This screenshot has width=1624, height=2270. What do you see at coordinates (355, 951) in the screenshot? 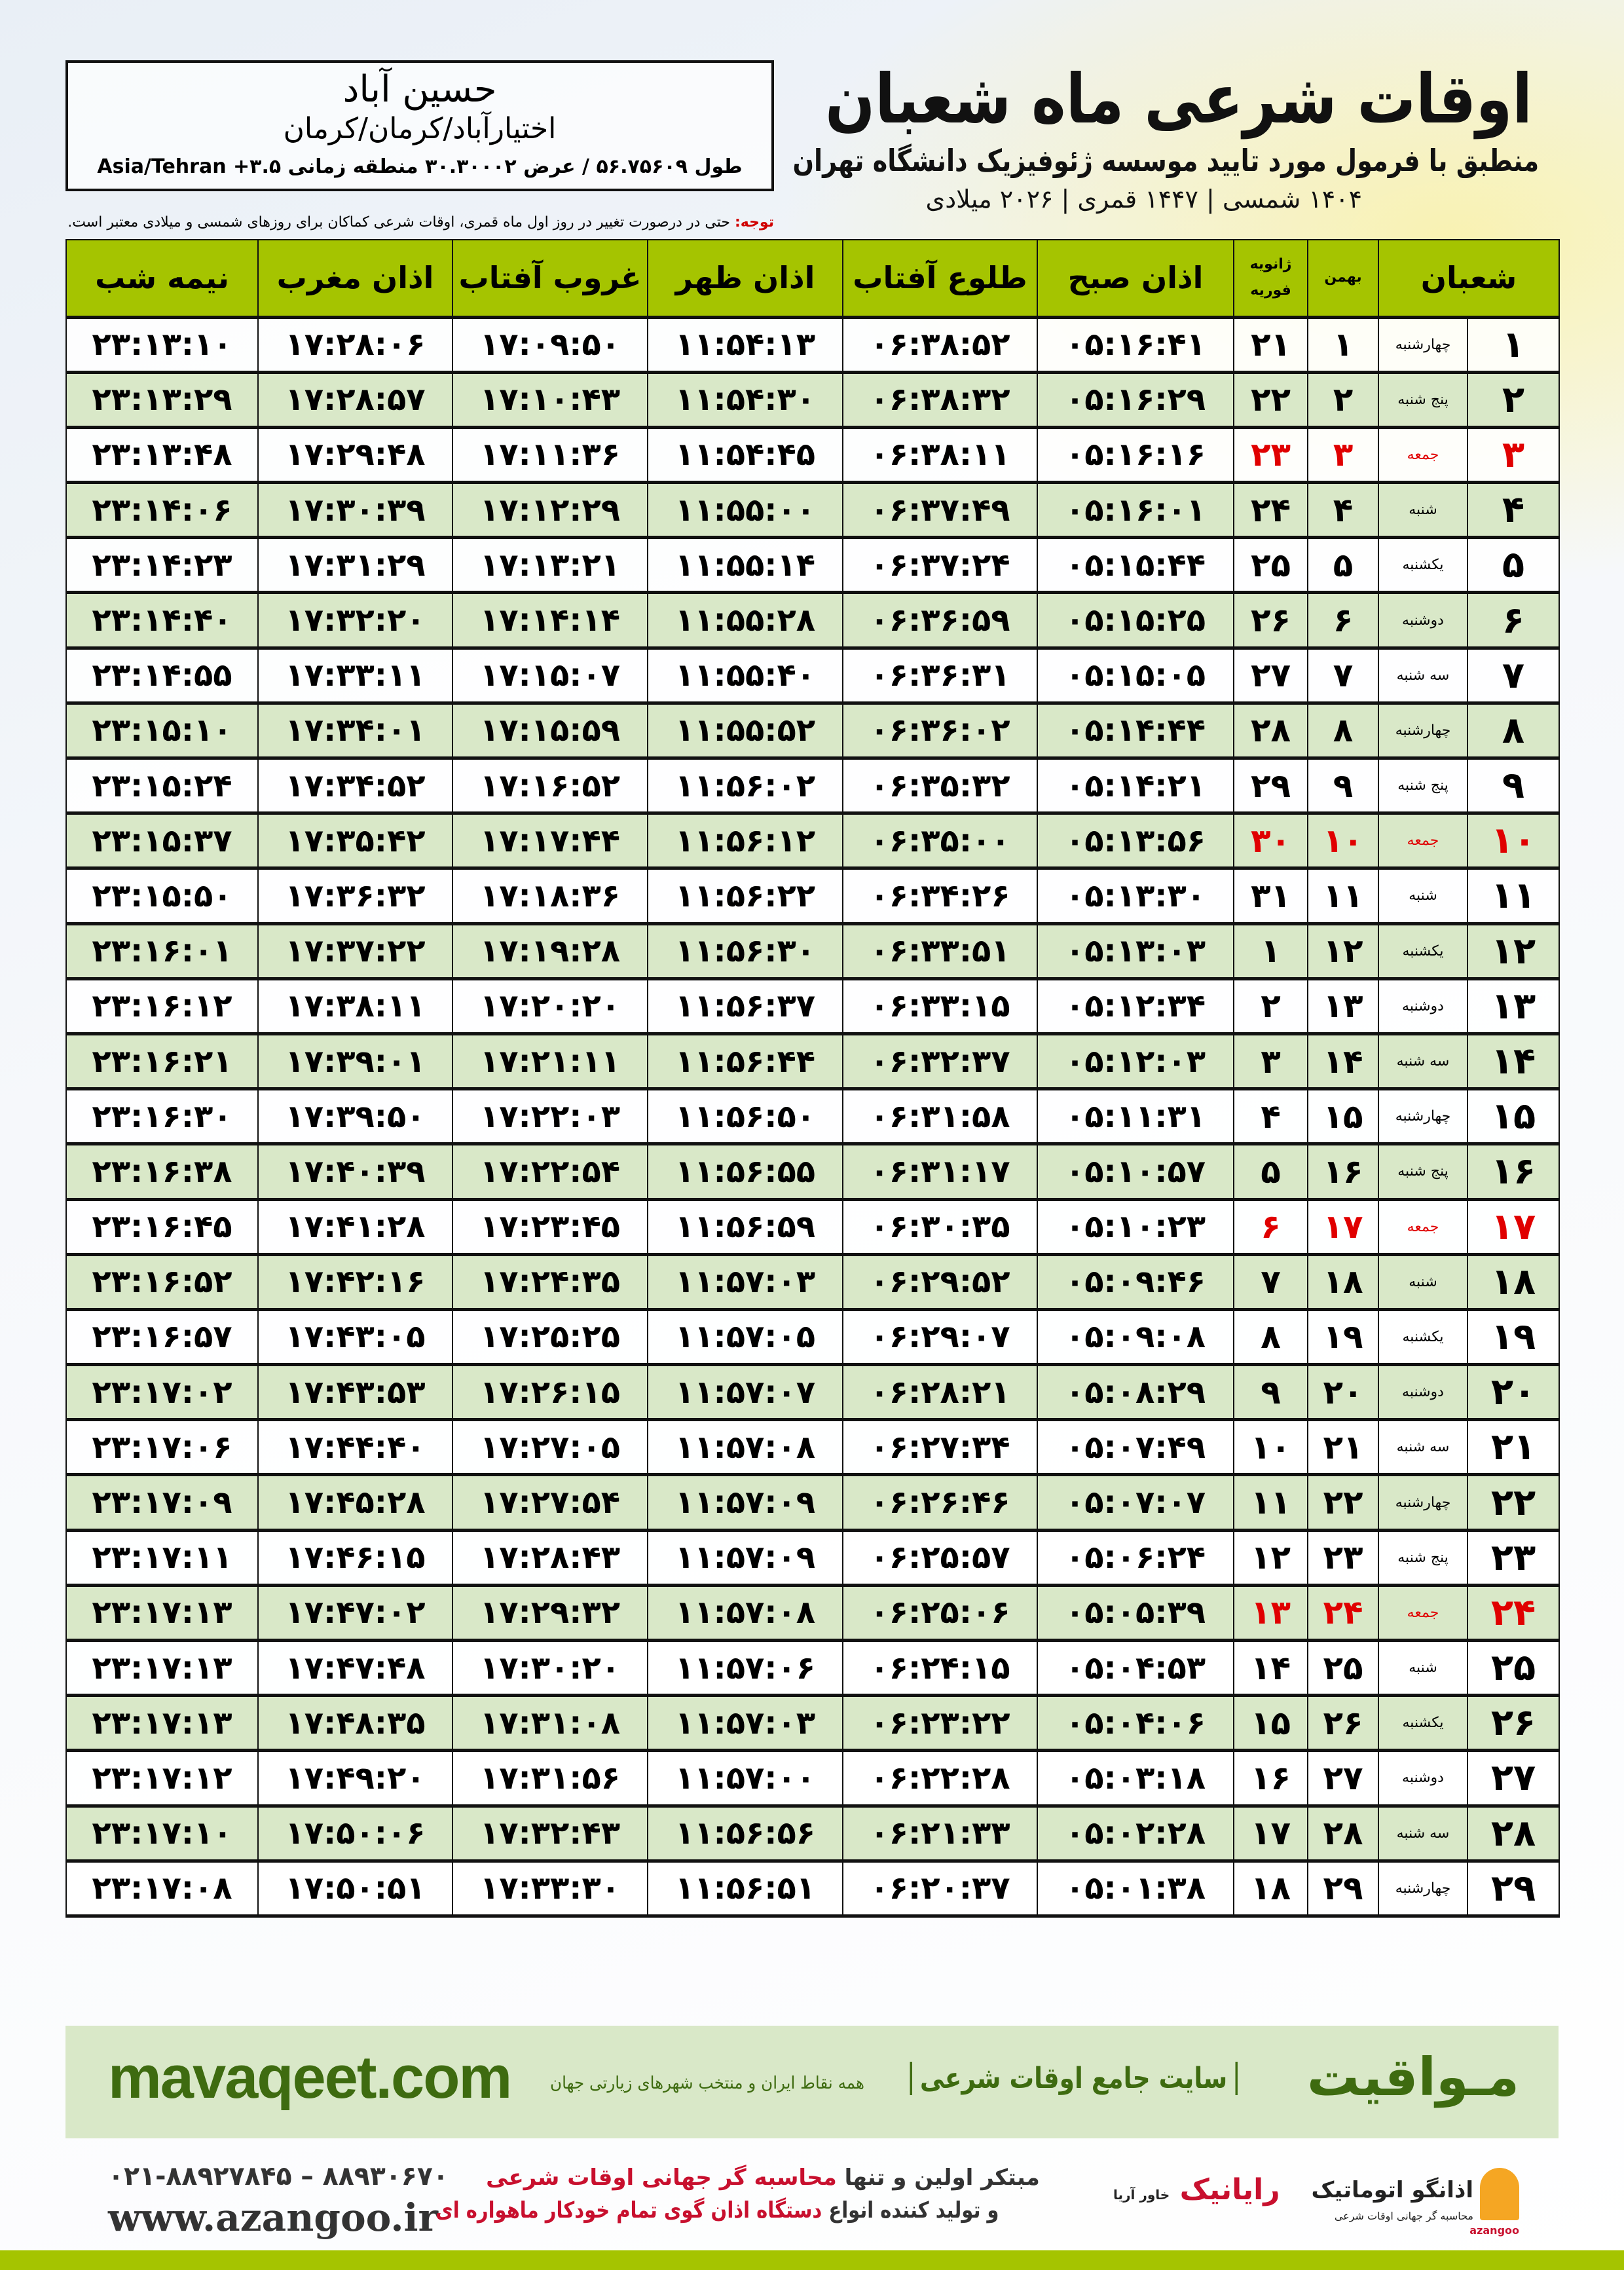
I see `maghrib-time: ۱۷:۳۷:۲۲` at bounding box center [355, 951].